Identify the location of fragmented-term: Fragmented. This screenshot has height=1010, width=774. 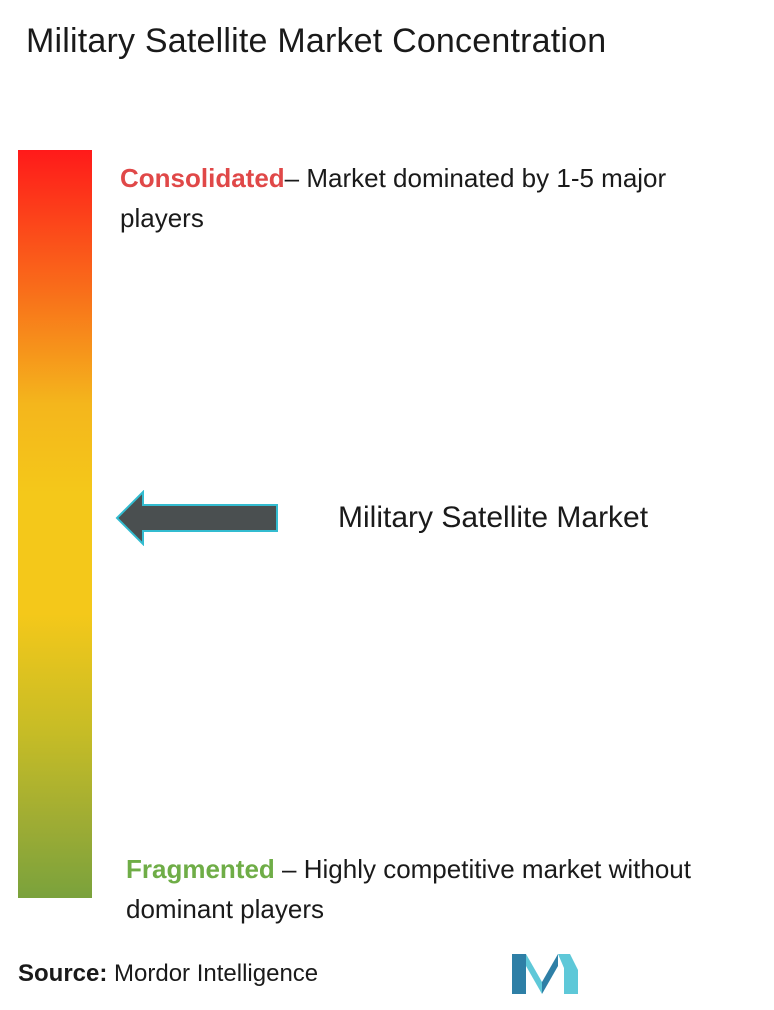
(200, 869).